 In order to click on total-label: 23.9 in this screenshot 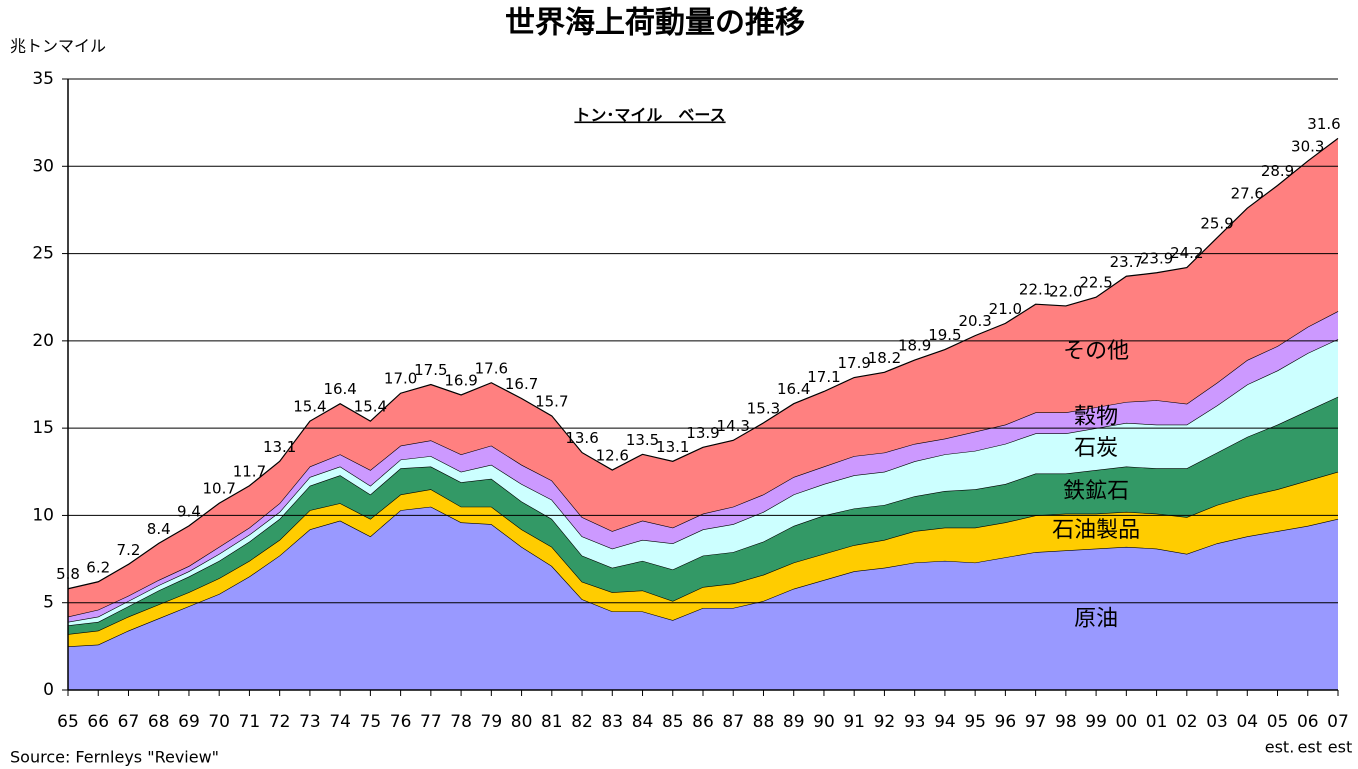, I will do `click(1156, 258)`.